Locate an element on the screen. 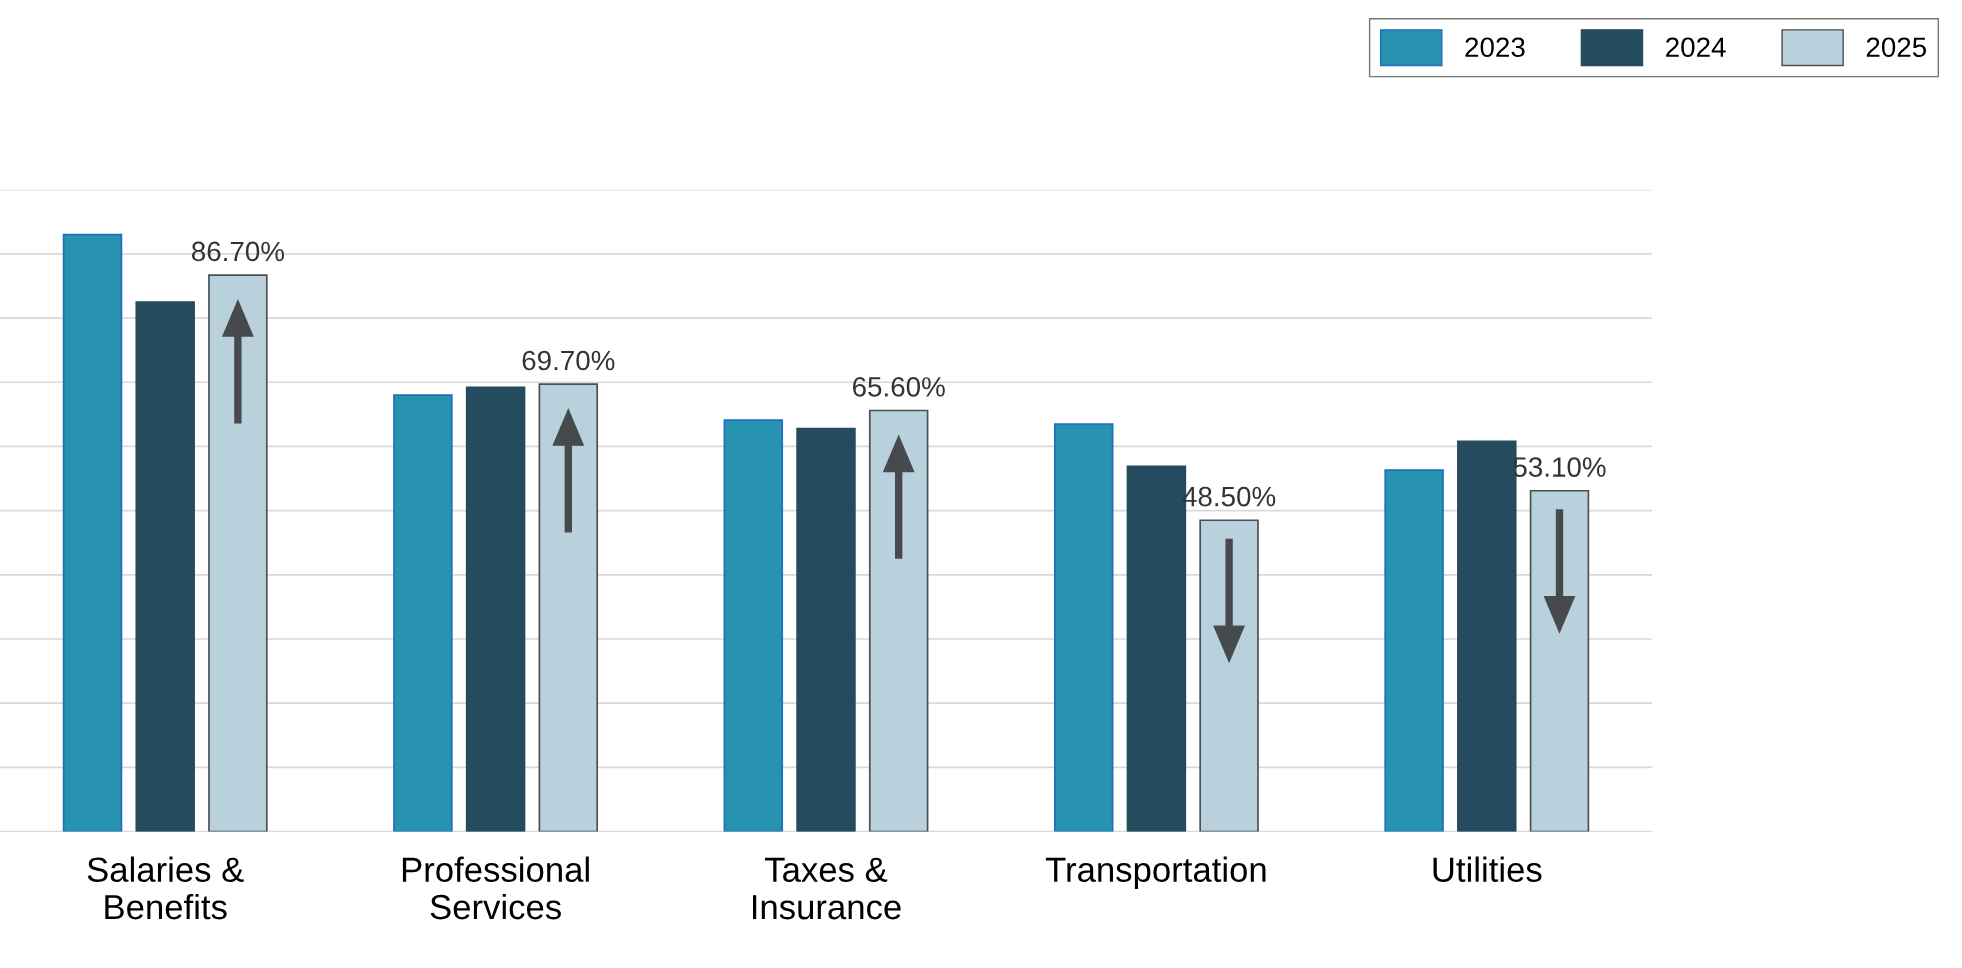 This screenshot has width=1962, height=968. legend-label: 2024 is located at coordinates (1696, 47).